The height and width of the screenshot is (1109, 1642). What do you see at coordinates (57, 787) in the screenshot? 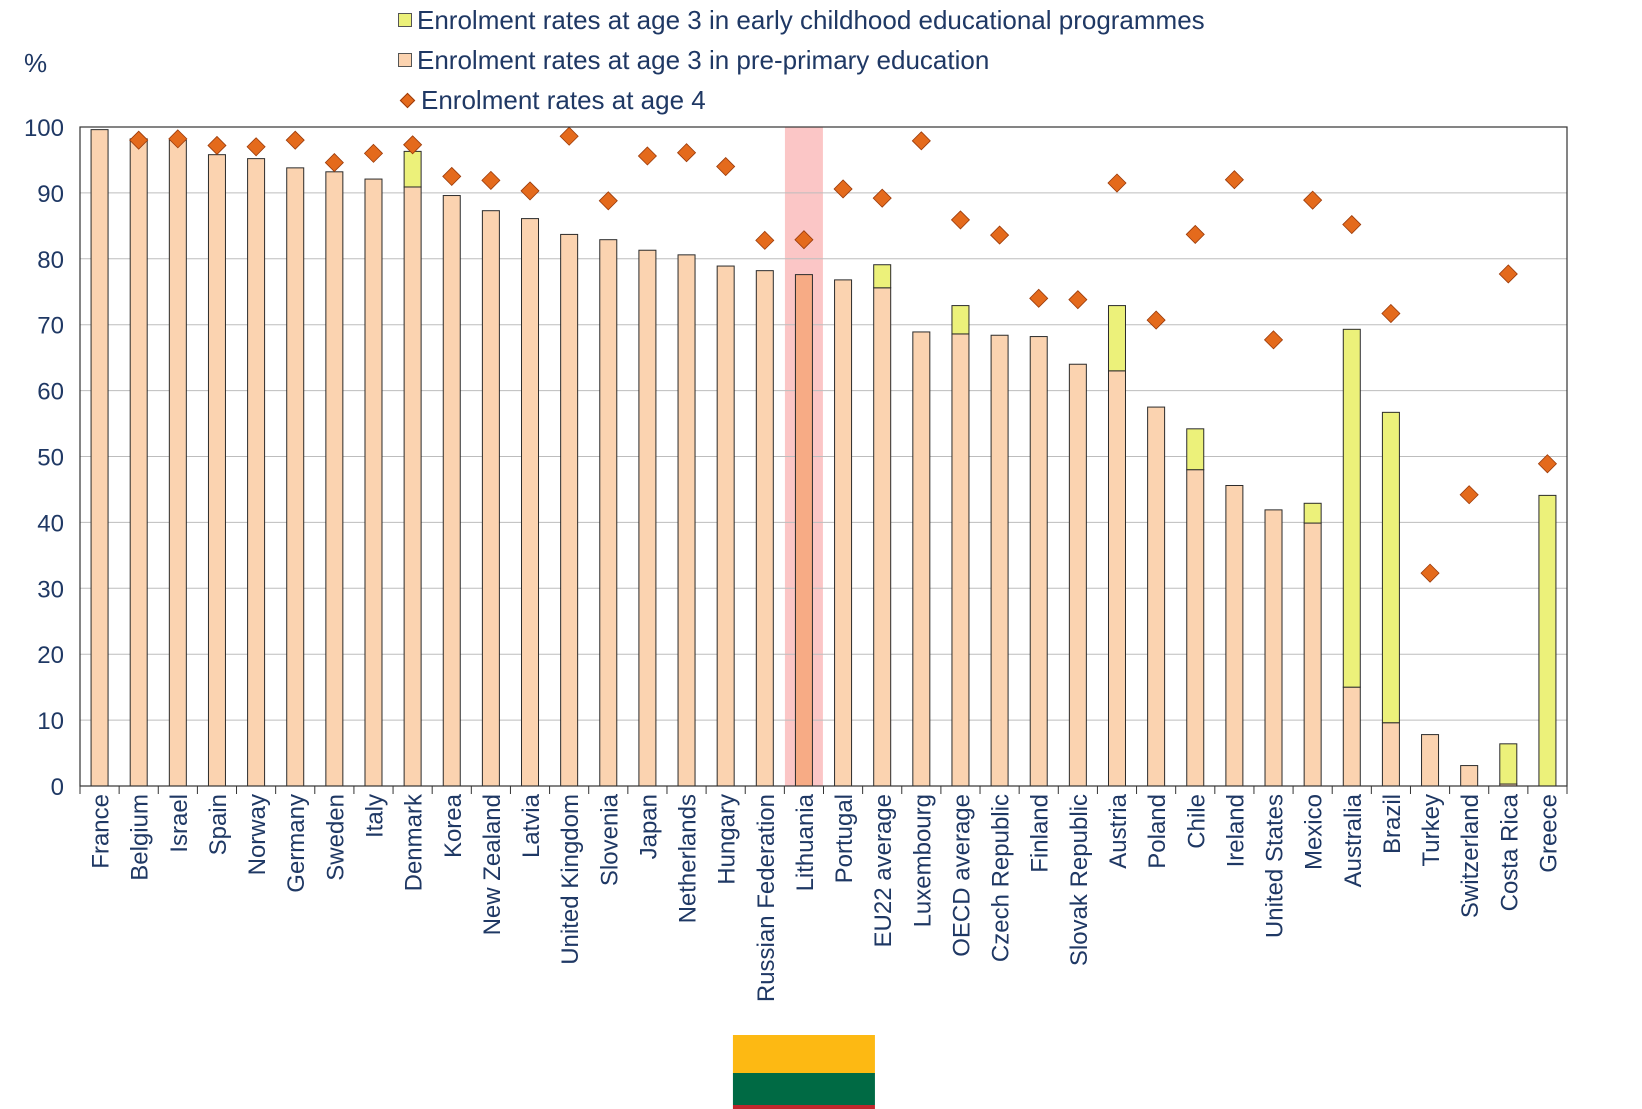
I see `y-tick-label: 0` at bounding box center [57, 787].